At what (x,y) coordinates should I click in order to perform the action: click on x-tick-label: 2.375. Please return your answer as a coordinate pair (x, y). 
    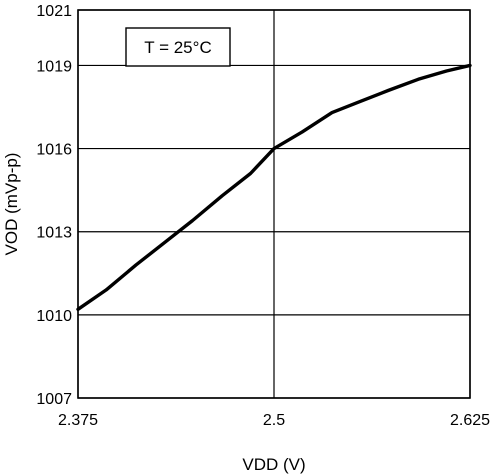
    Looking at the image, I should click on (78, 420).